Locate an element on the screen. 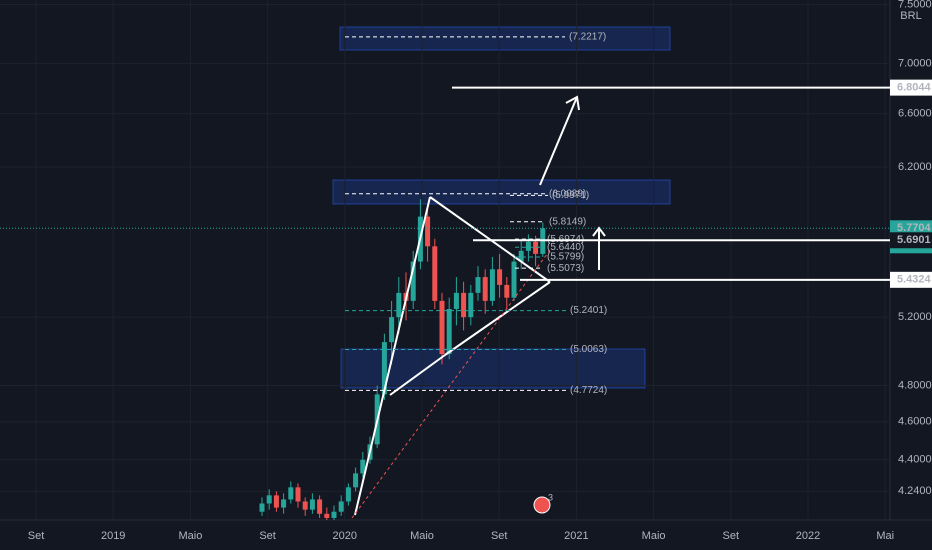  y-tick-label: 4.6000 is located at coordinates (915, 422).